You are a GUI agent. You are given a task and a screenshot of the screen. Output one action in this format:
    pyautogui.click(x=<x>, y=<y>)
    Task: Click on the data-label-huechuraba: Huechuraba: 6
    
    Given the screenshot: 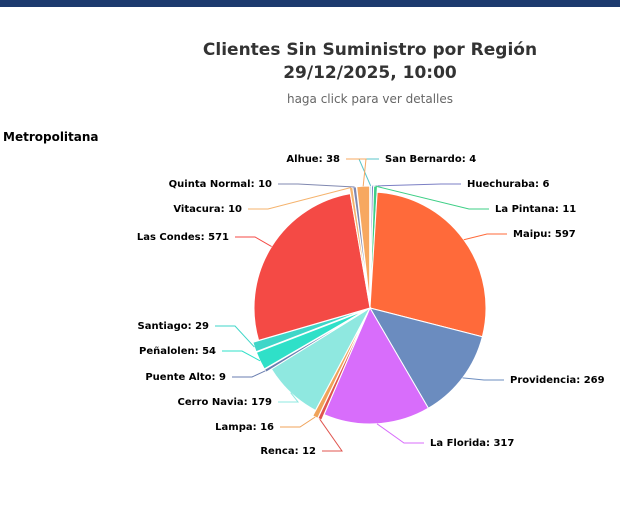 What is the action you would take?
    pyautogui.click(x=508, y=184)
    